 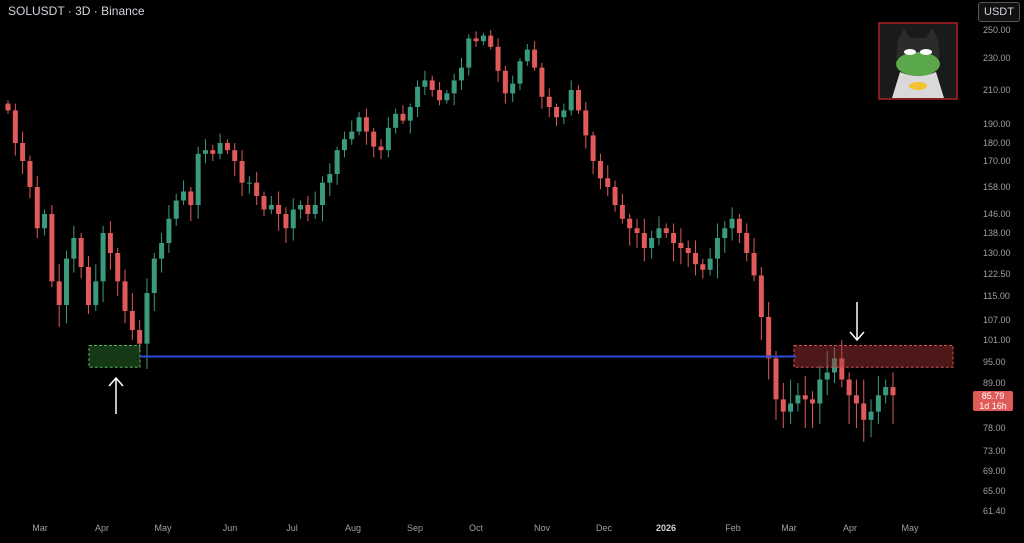 What do you see at coordinates (994, 511) in the screenshot?
I see `y-tick-label: 61.40` at bounding box center [994, 511].